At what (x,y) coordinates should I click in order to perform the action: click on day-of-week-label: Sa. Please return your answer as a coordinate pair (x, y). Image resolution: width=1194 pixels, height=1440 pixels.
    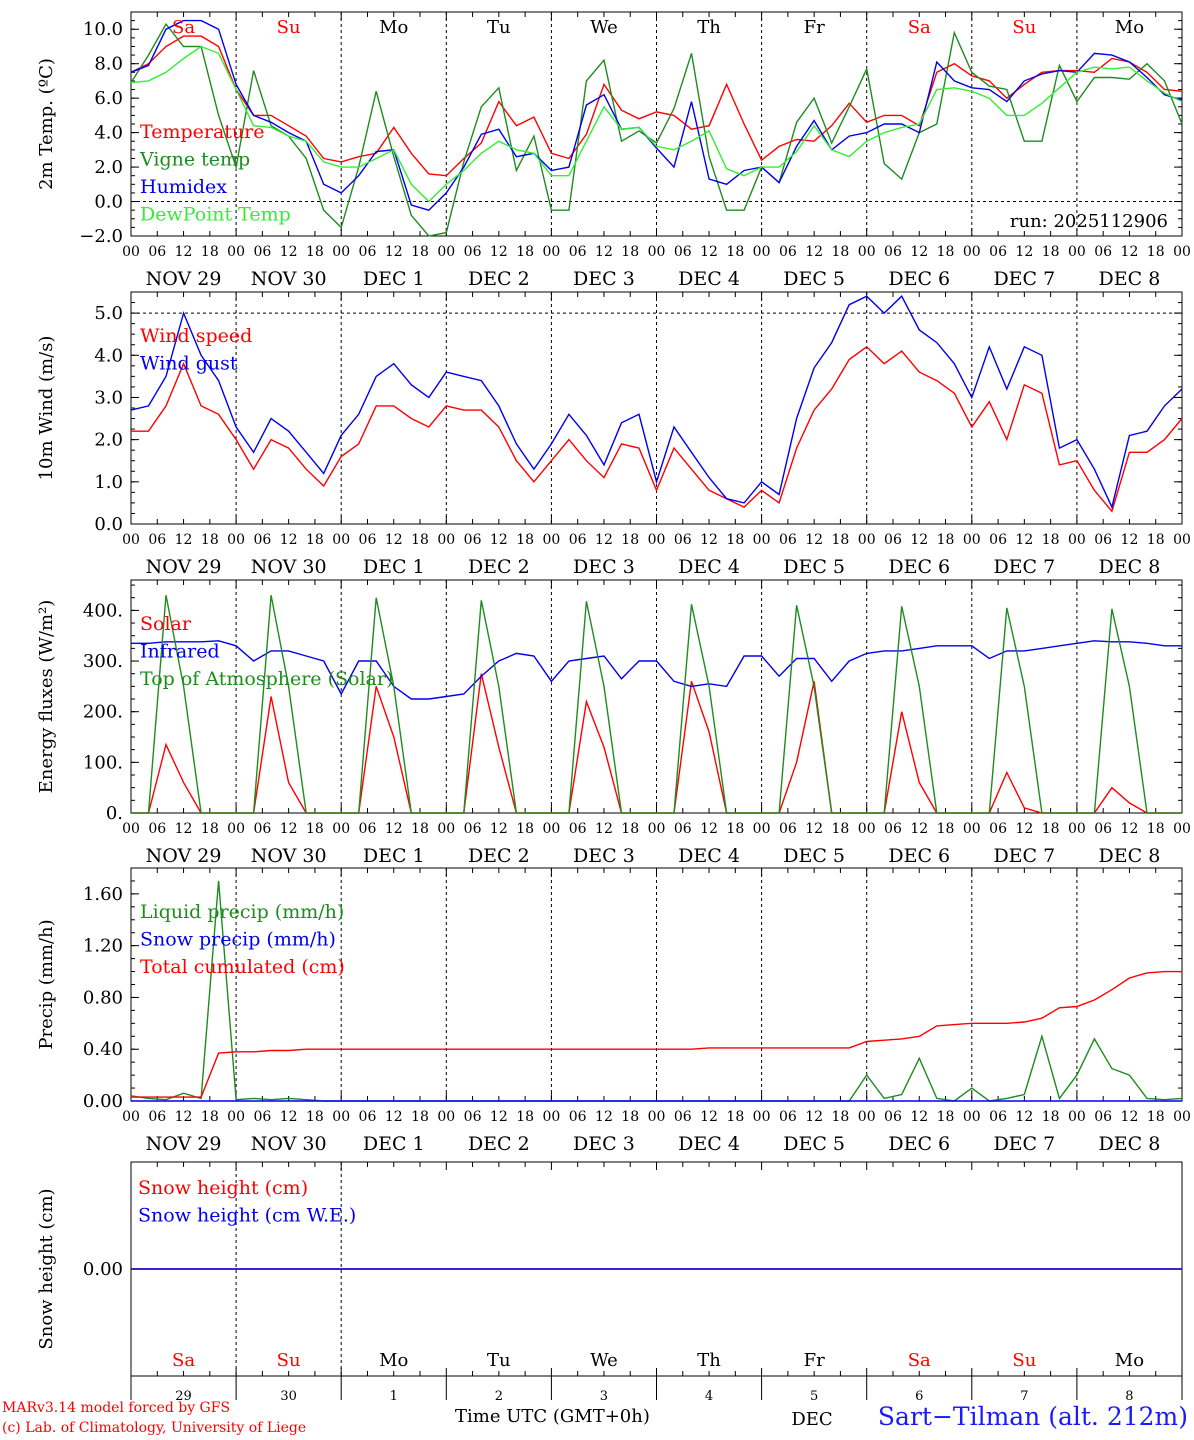
    Looking at the image, I should click on (183, 1360).